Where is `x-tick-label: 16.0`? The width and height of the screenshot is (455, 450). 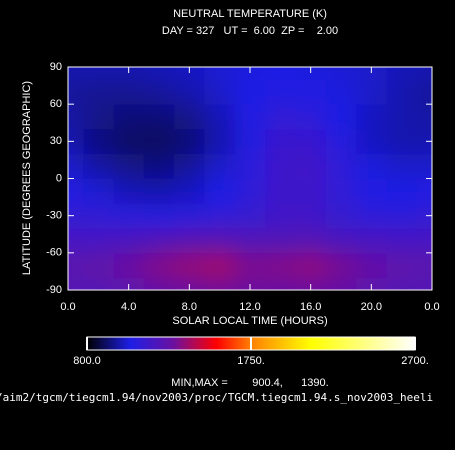
x-tick-label: 16.0 is located at coordinates (310, 307).